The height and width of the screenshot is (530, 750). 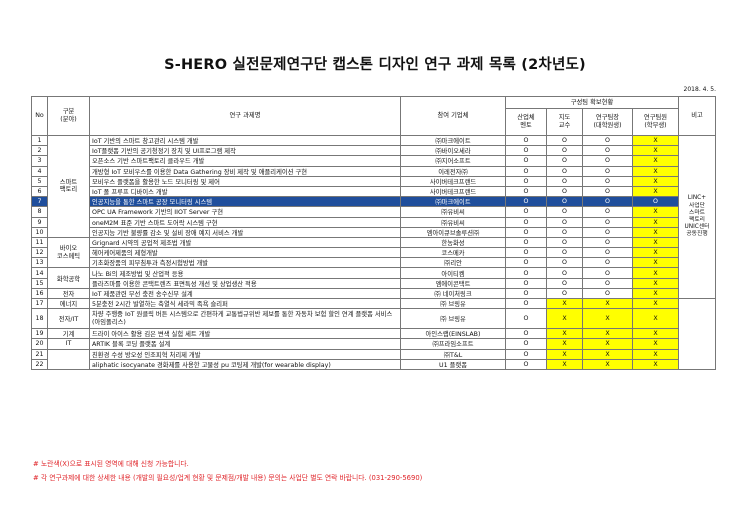 I want to click on header-member: 연구팀원 (학부생), so click(x=655, y=122).